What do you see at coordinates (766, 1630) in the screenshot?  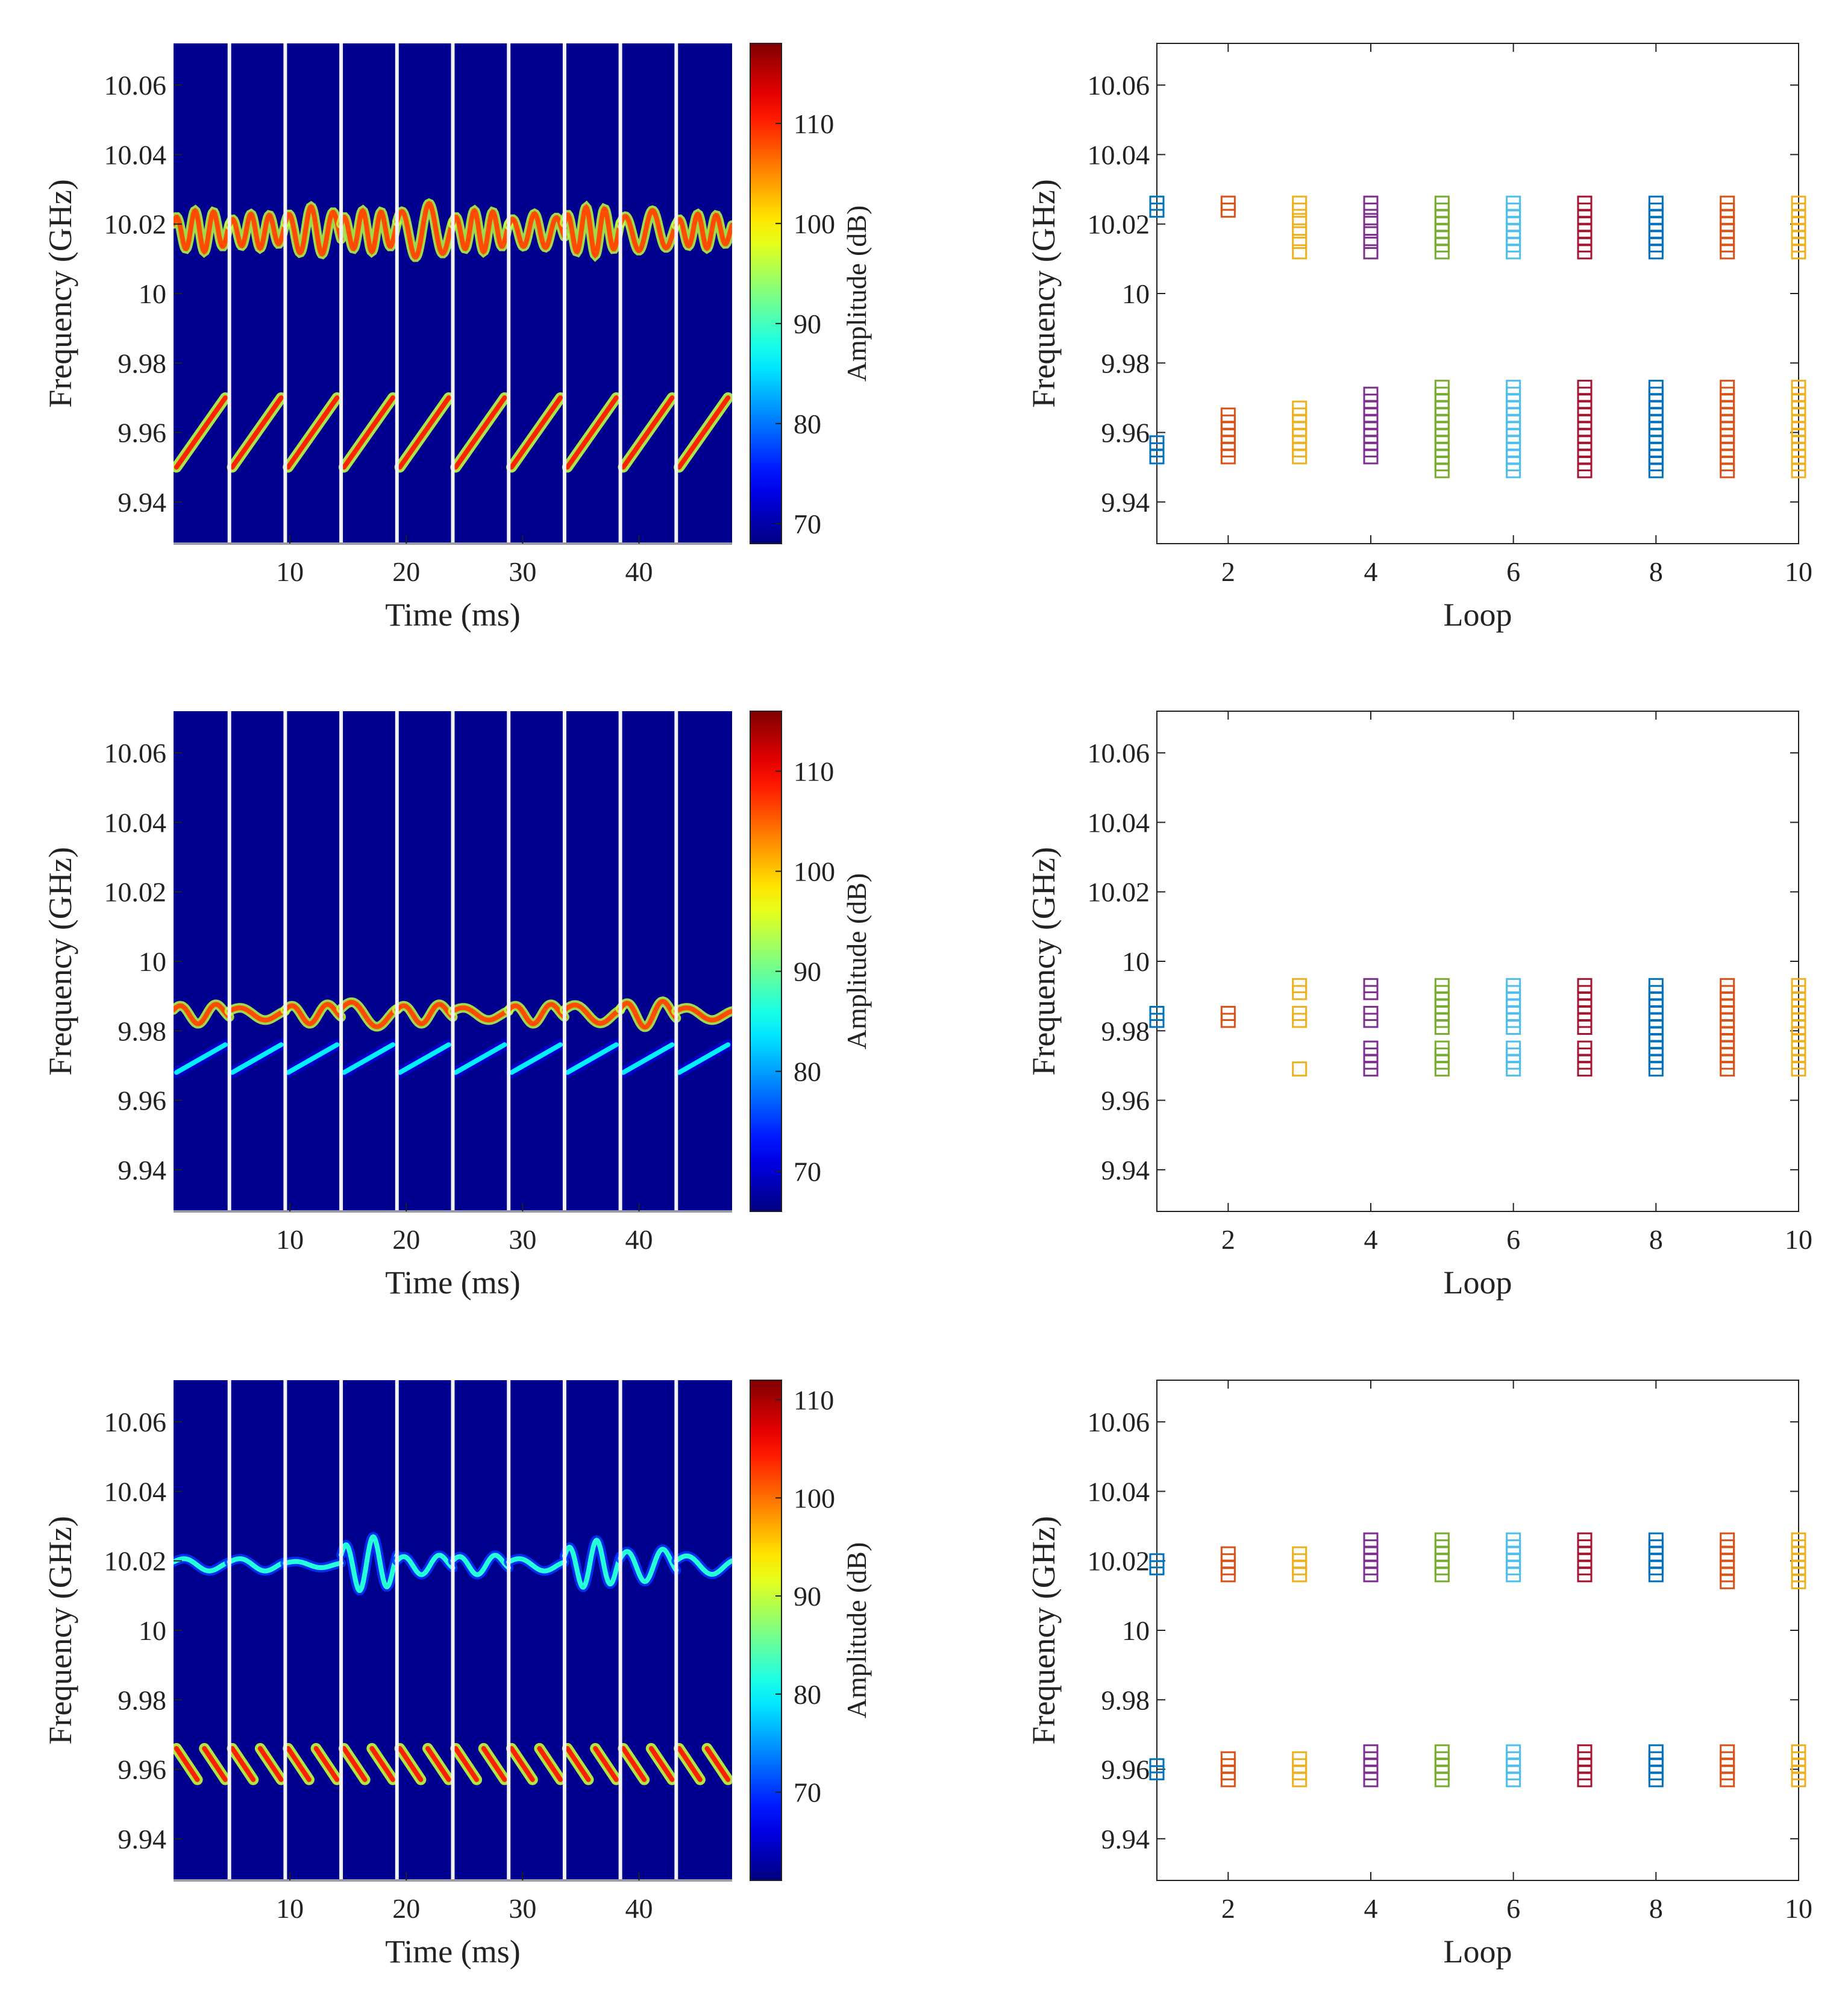 I see `colorbar` at bounding box center [766, 1630].